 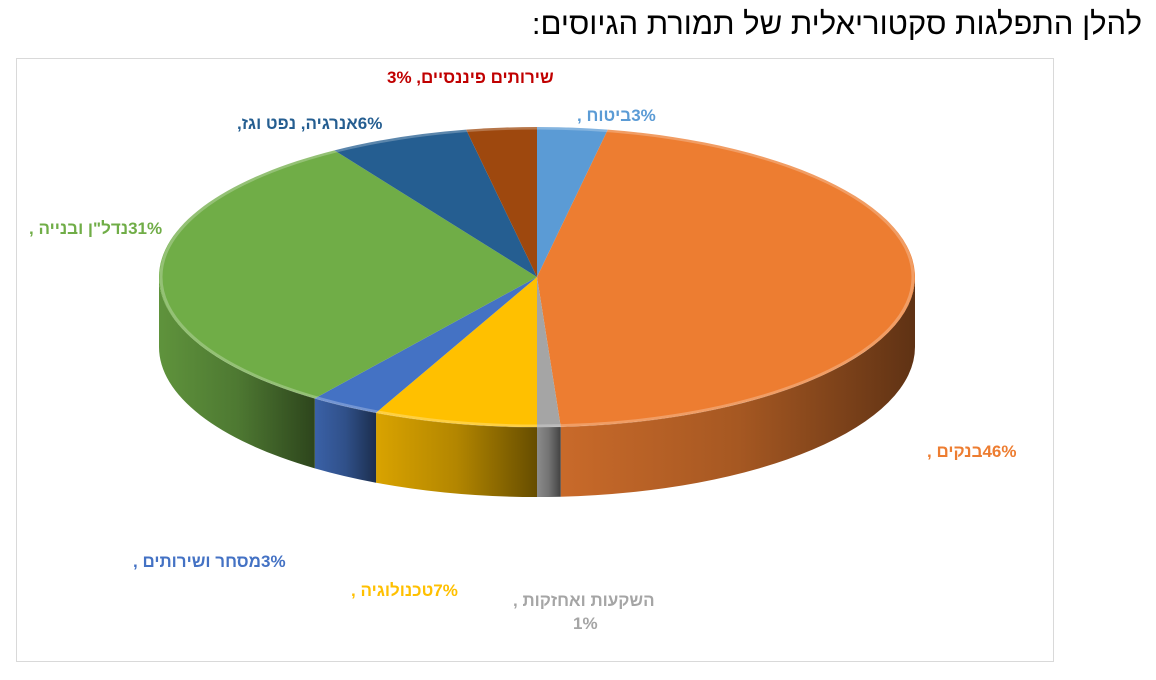 What do you see at coordinates (616, 115) in the screenshot?
I see `label-insurance: 3%ביטוח ,` at bounding box center [616, 115].